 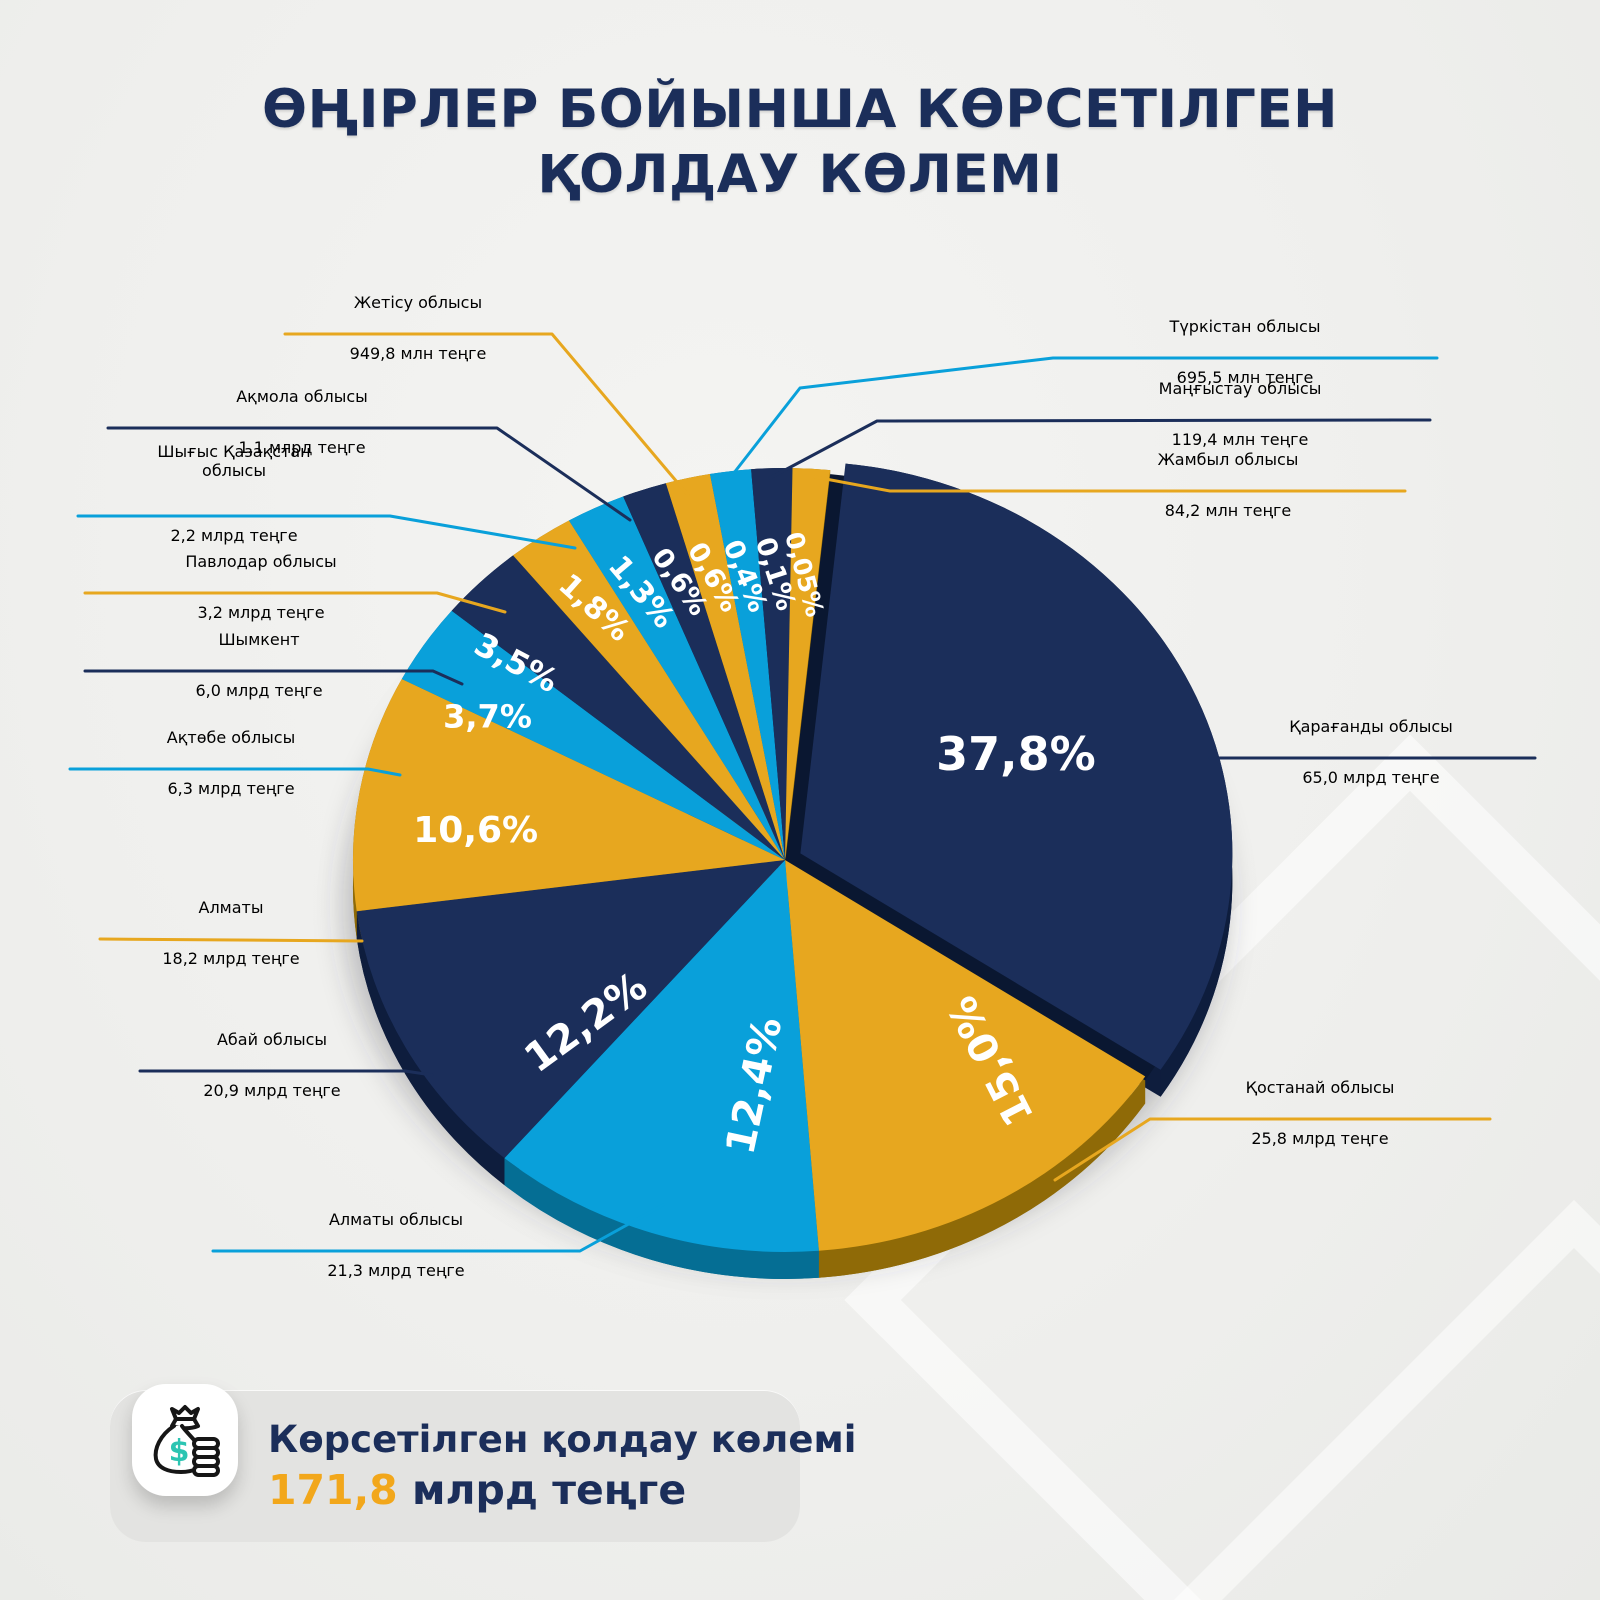 What do you see at coordinates (259, 690) in the screenshot?
I see `region-callout-value: 6,0 млрд теңге` at bounding box center [259, 690].